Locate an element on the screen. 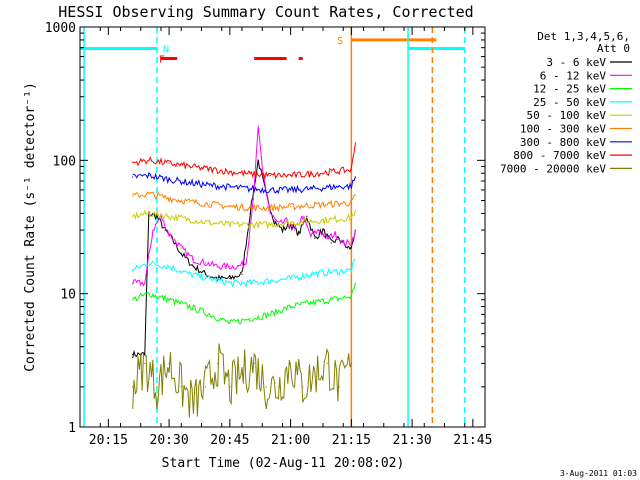  y-tick-label: 1000 is located at coordinates (60, 28).